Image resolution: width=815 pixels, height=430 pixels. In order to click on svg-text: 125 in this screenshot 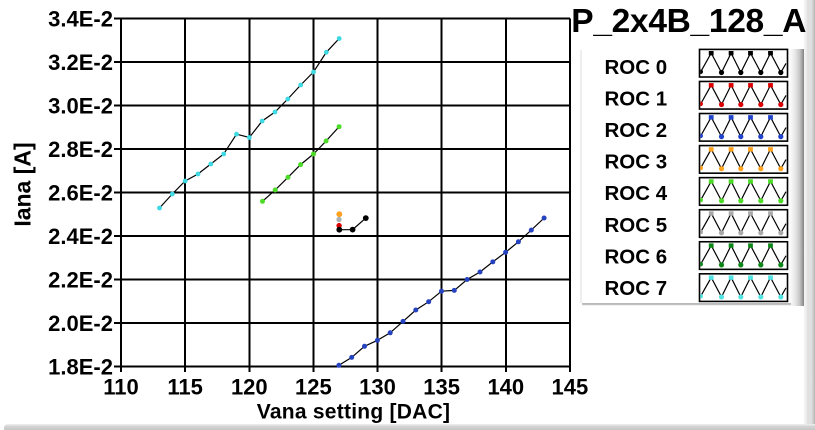, I will do `click(313, 386)`.